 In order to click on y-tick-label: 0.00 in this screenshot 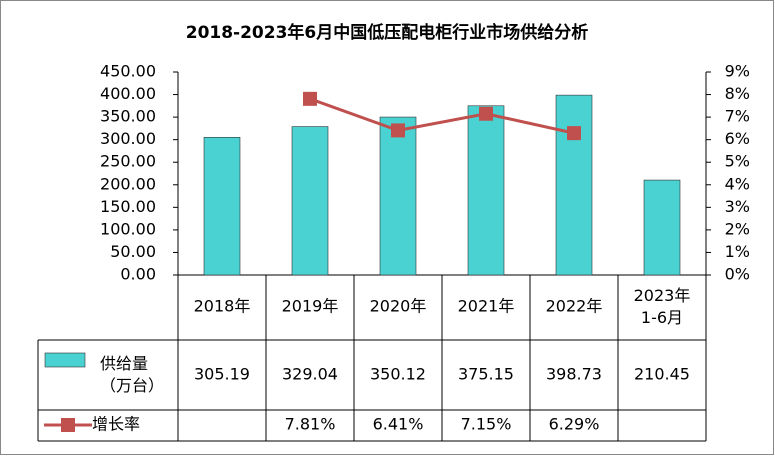, I will do `click(138, 274)`.